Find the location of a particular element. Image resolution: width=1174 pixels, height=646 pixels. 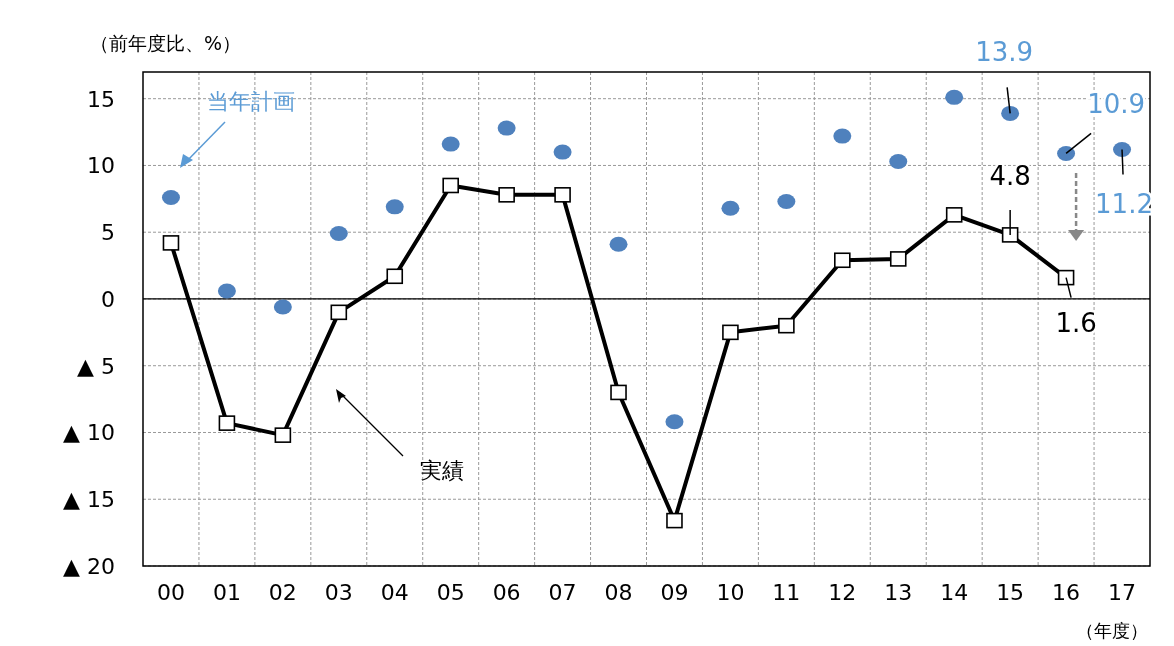

x-tick-label: 13 is located at coordinates (898, 592).